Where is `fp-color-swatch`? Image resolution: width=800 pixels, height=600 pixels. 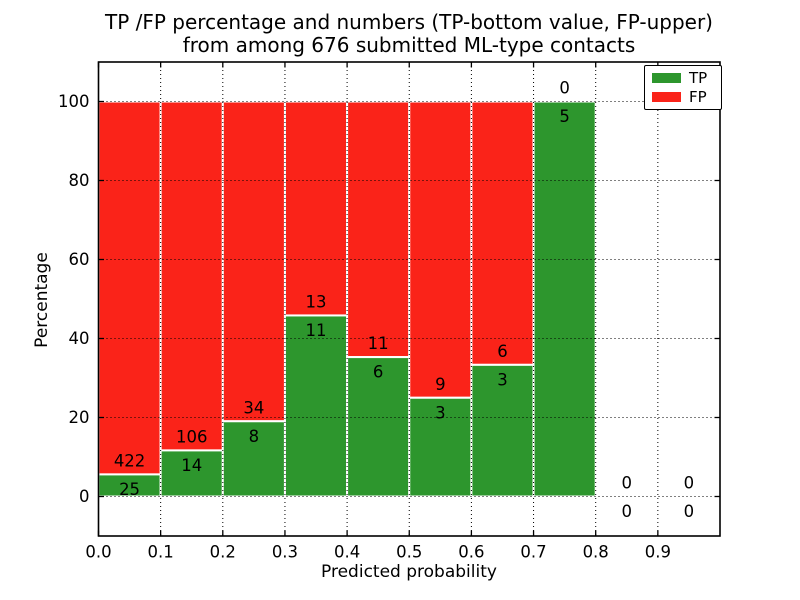
fp-color-swatch is located at coordinates (666, 97).